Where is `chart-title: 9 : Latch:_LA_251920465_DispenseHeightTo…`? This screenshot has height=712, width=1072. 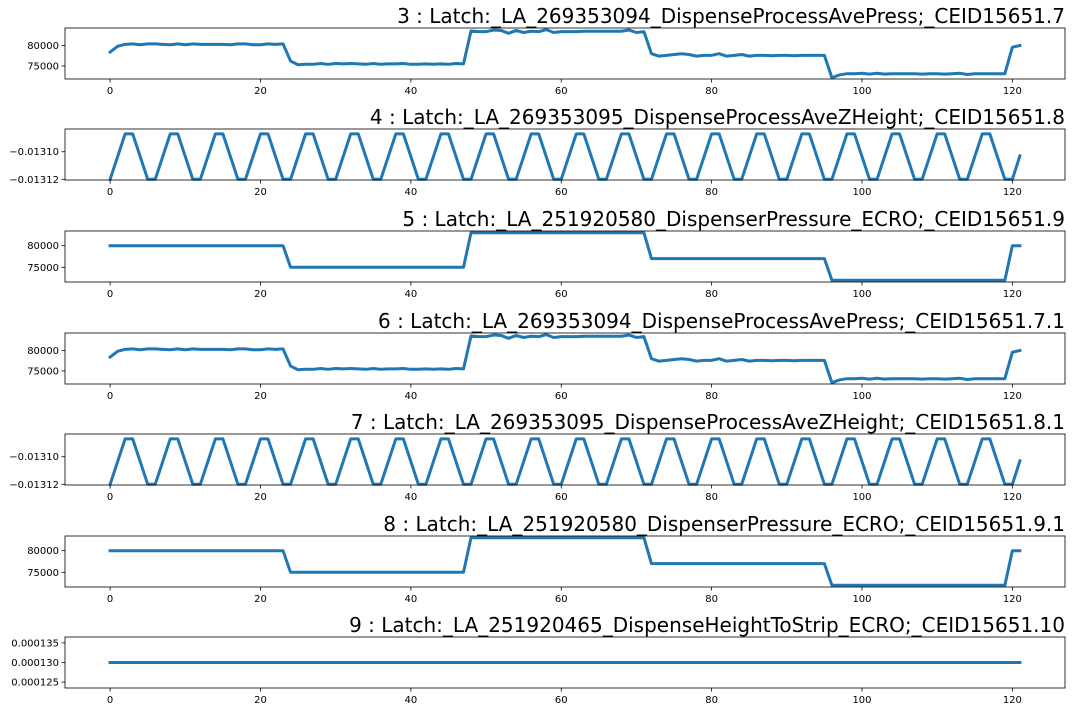 chart-title: 9 : Latch:_LA_251920465_DispenseHeightTo… is located at coordinates (707, 625).